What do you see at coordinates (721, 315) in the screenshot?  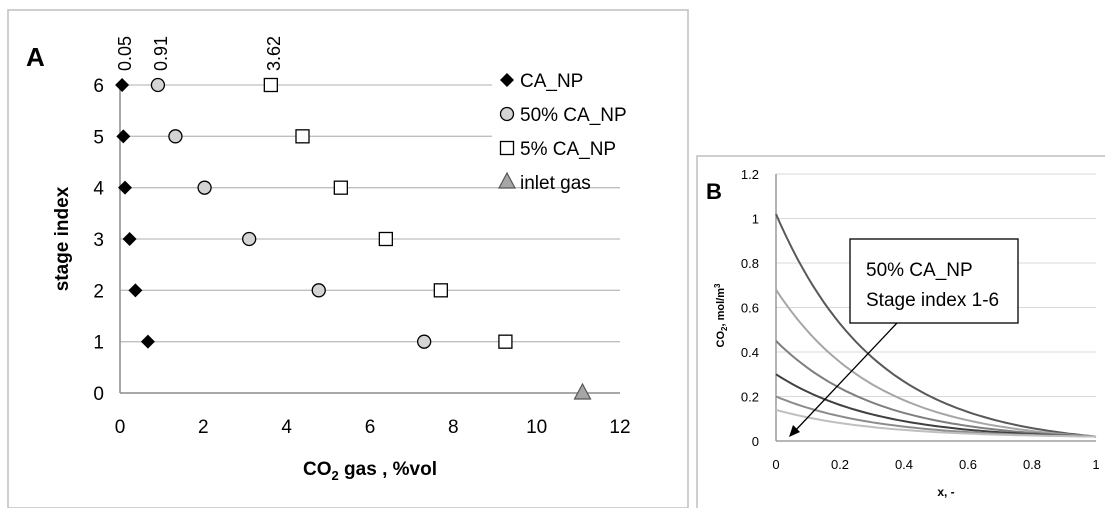 I see `y-axis-label: CO2, mol/m3` at bounding box center [721, 315].